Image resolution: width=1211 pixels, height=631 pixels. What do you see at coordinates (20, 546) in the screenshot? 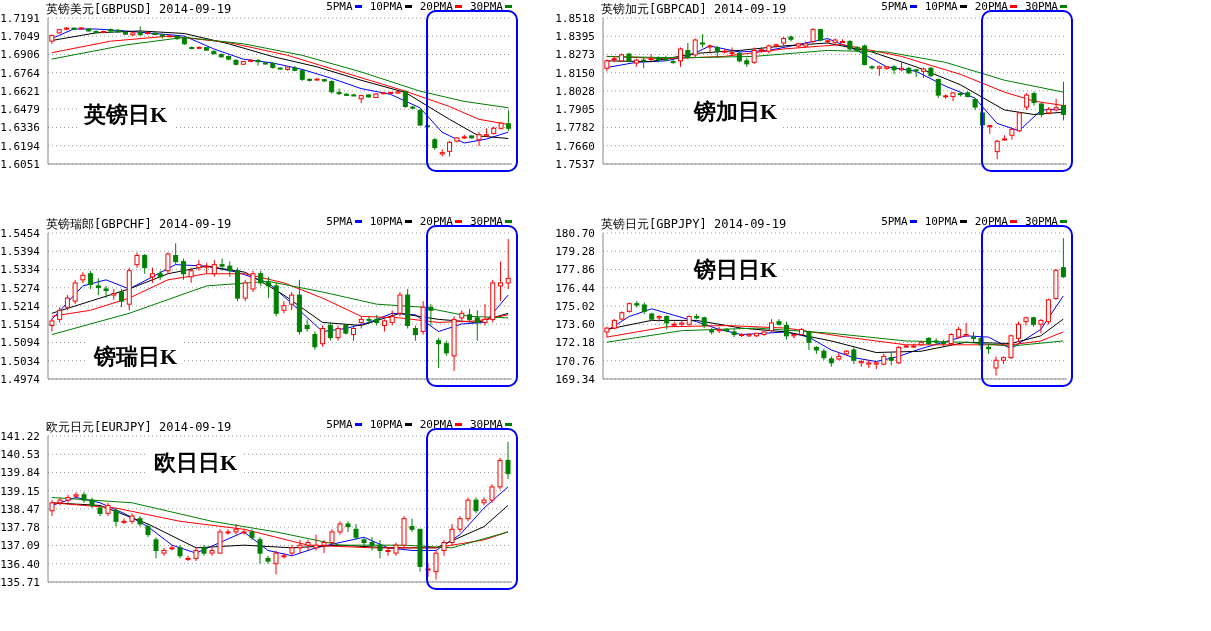
I see `y-tick-label: 137.09` at bounding box center [20, 546].